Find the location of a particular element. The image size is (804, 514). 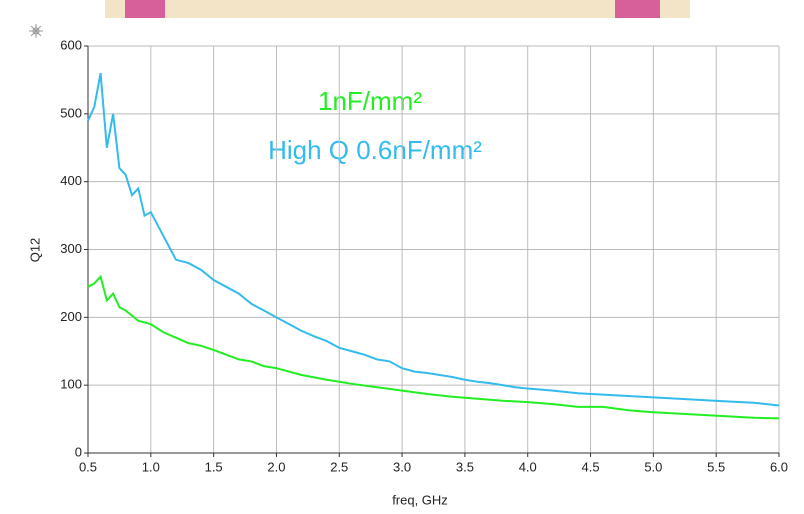

y-axis-label: Q12 is located at coordinates (34, 250).